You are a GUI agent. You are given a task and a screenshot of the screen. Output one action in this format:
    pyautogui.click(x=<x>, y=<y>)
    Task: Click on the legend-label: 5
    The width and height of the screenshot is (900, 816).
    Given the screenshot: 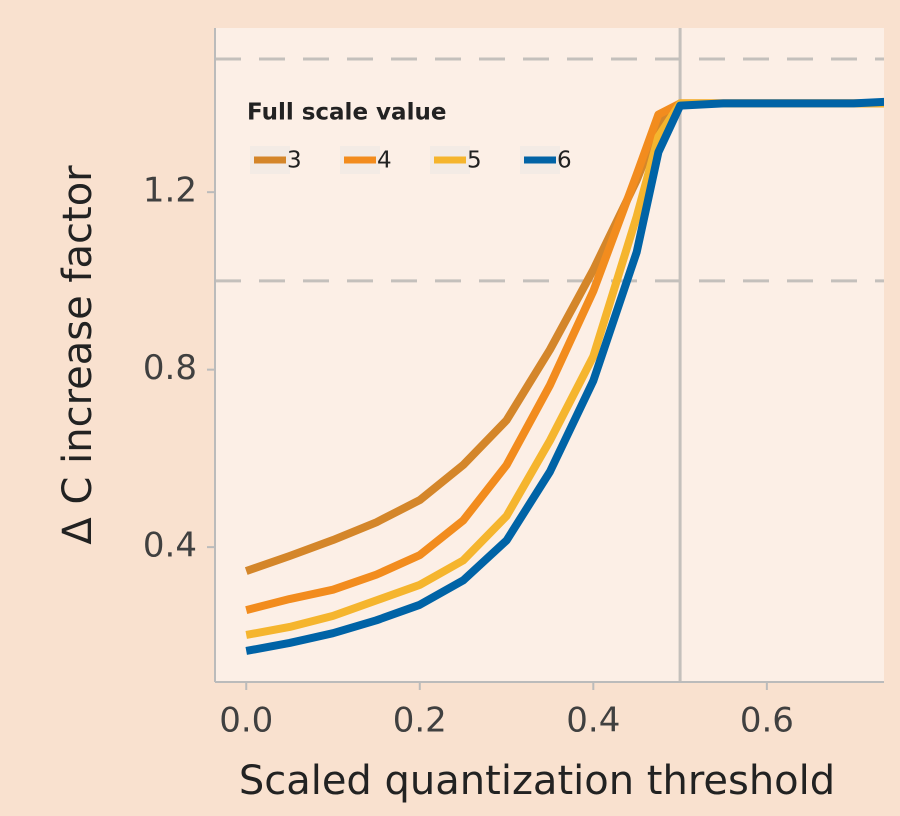 What is the action you would take?
    pyautogui.click(x=474, y=161)
    